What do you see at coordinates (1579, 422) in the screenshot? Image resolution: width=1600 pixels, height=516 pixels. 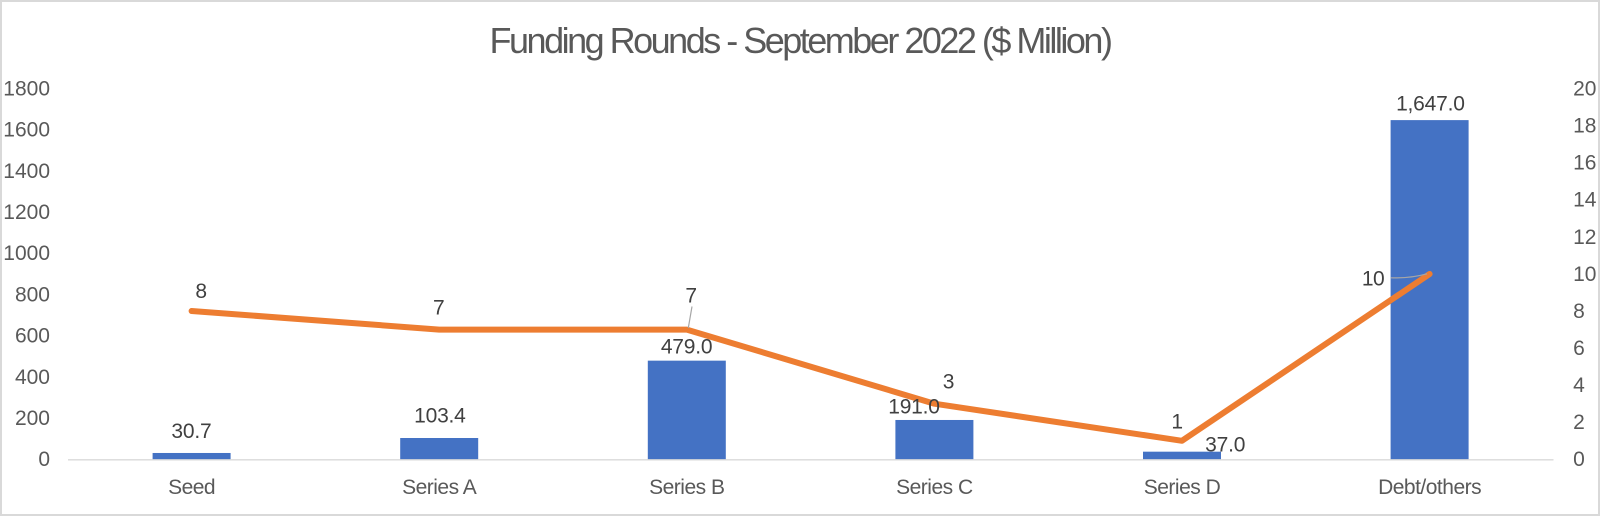 I see `svg-text: 2` at bounding box center [1579, 422].